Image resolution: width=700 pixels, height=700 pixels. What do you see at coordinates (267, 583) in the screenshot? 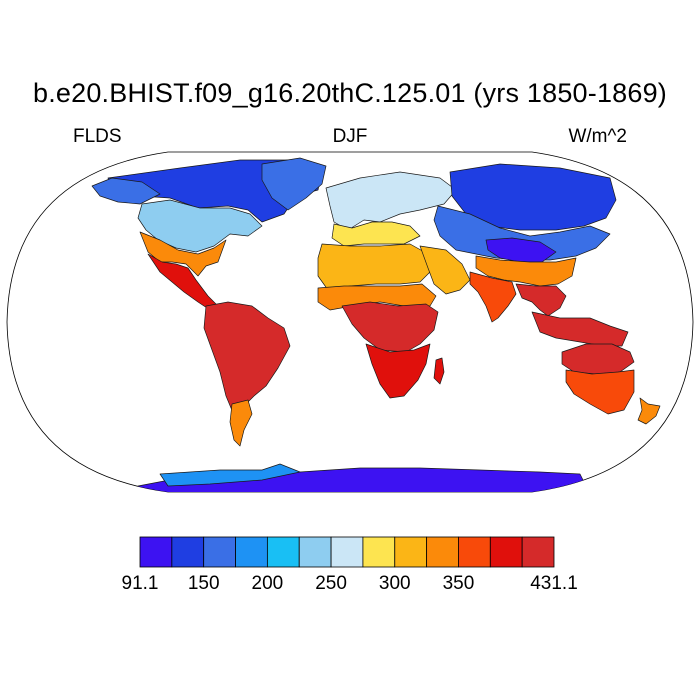
I see `colorbar-tick-label: 200` at bounding box center [267, 583].